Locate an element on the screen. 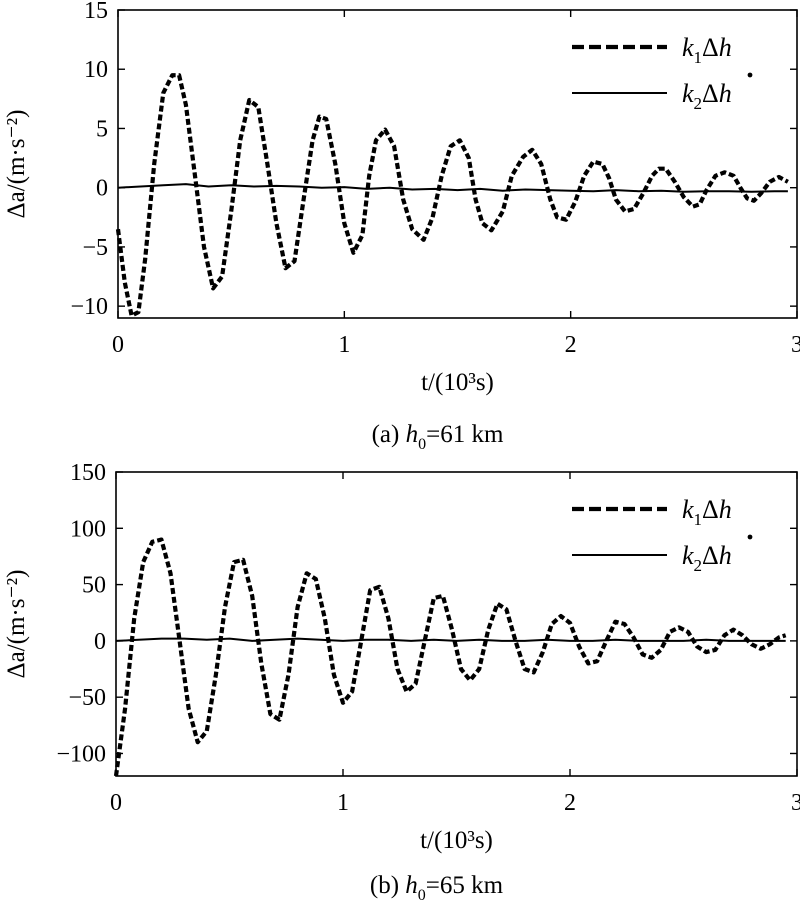  y-tick-label: −10 is located at coordinates (89, 307).